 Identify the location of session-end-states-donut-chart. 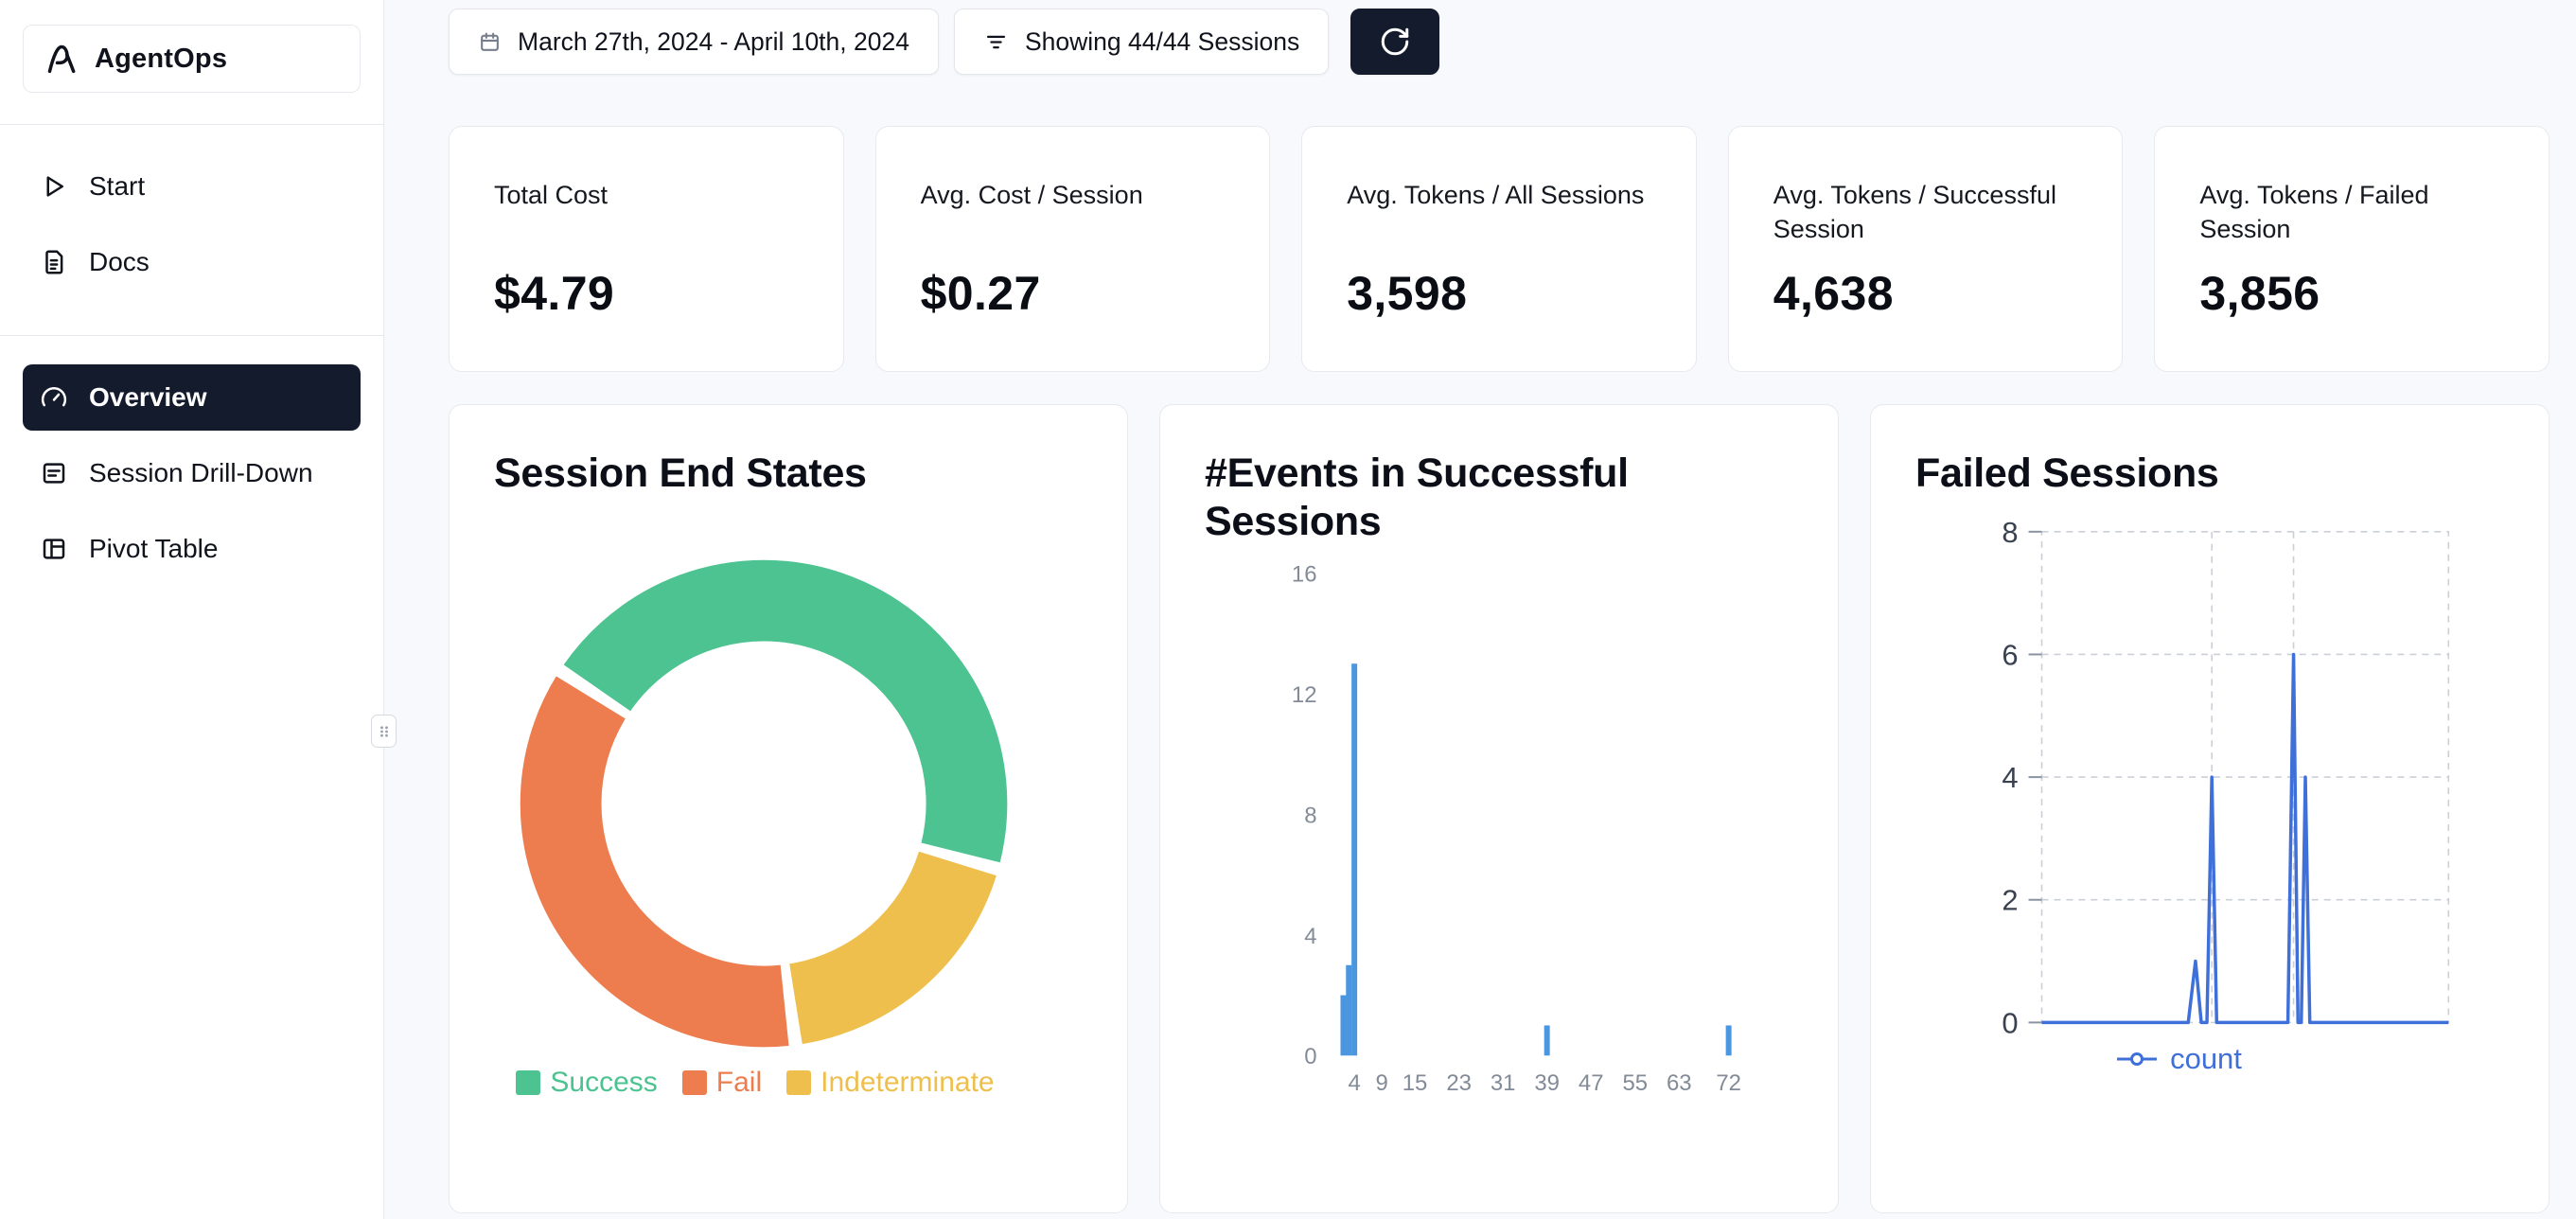
(764, 803).